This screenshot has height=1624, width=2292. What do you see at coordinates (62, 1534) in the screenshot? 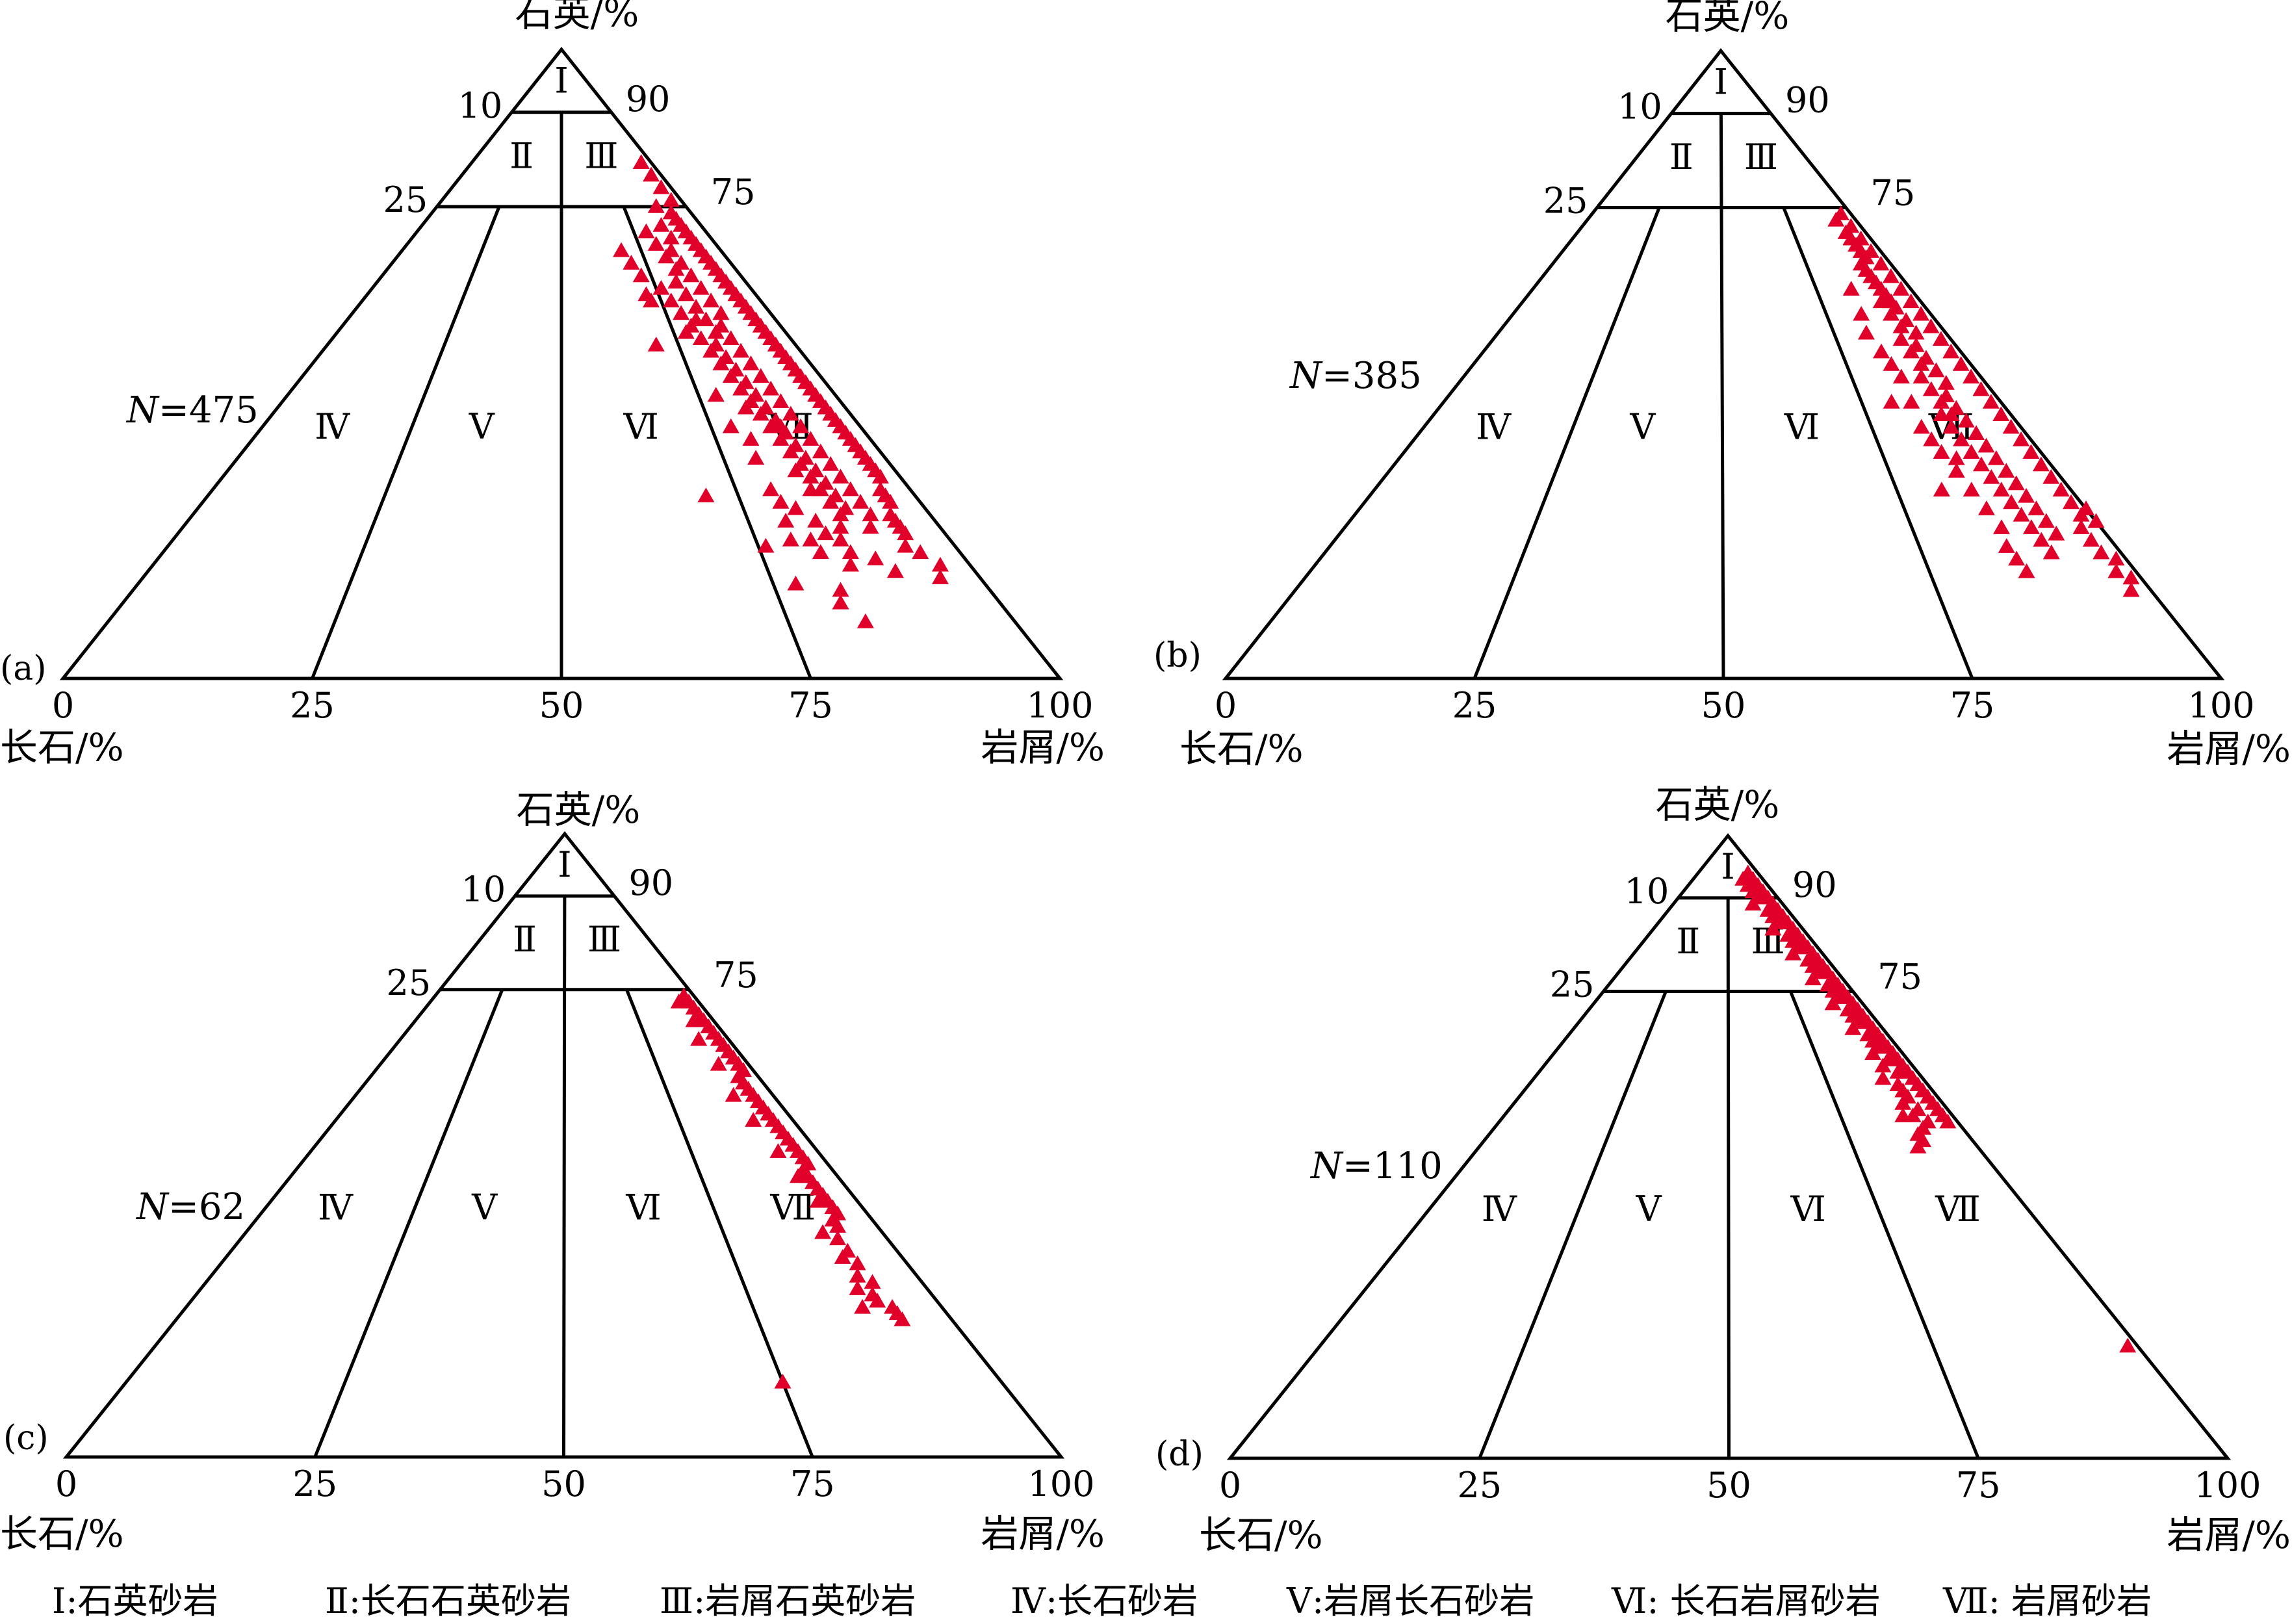
I see `feldspar-axis-title: 长石/%` at bounding box center [62, 1534].